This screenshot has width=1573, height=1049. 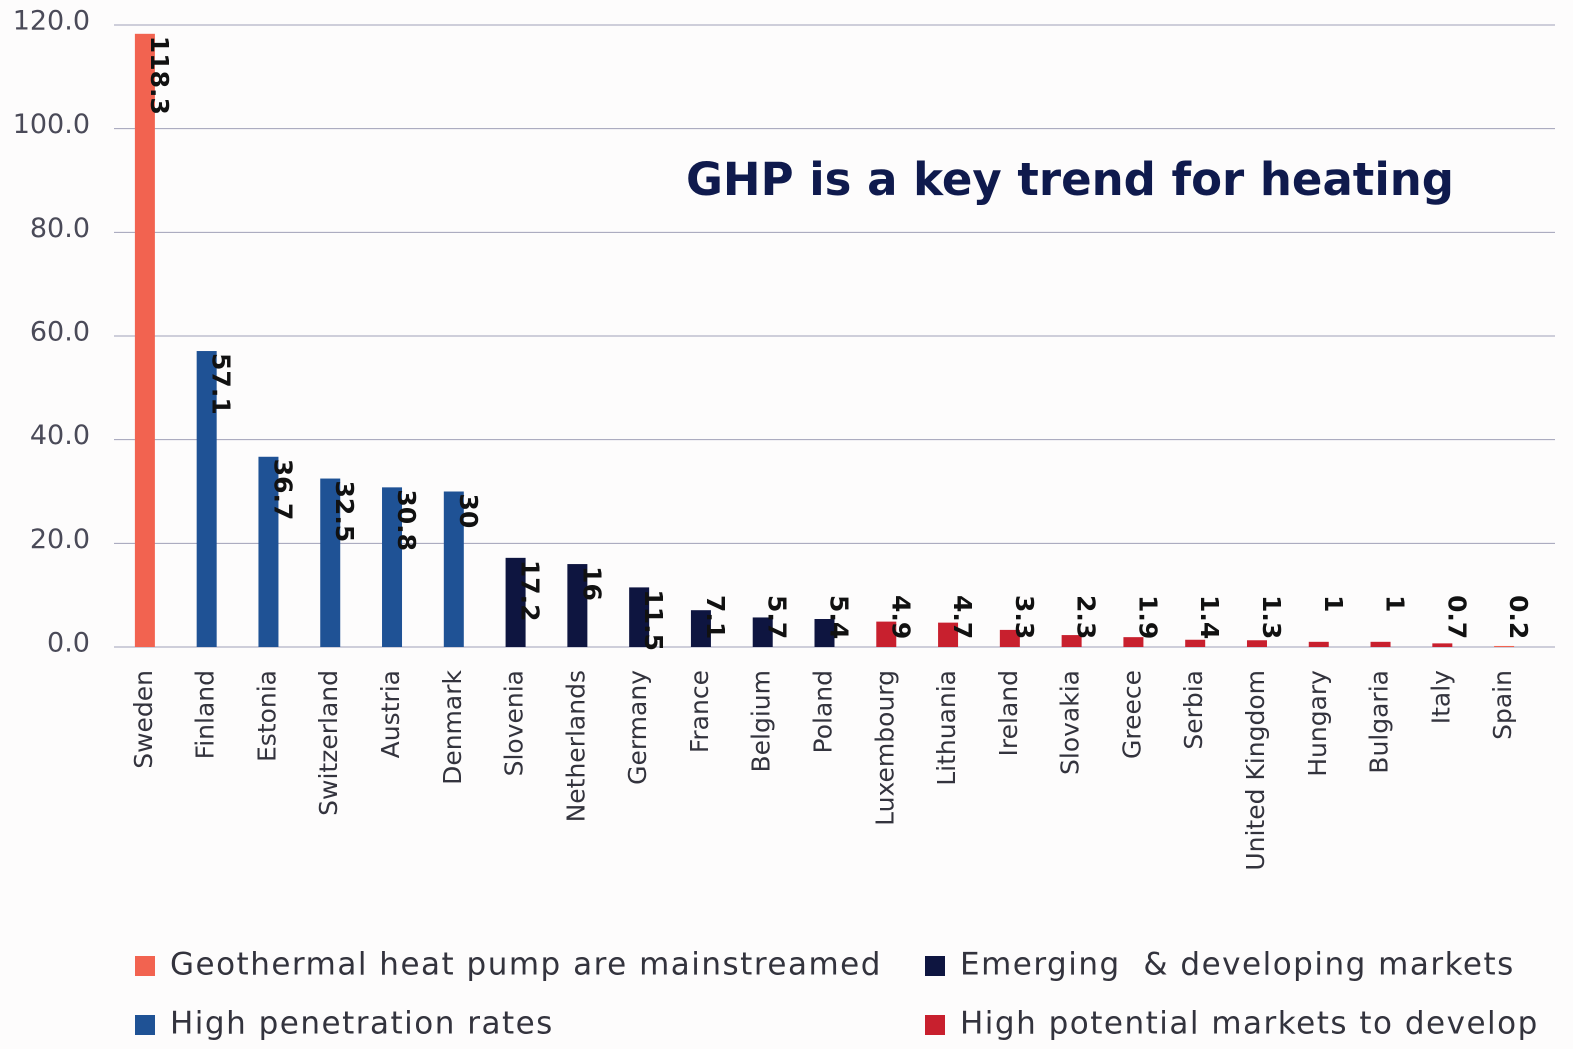 I want to click on x-tick-label: United Kingdom, so click(x=1255, y=770).